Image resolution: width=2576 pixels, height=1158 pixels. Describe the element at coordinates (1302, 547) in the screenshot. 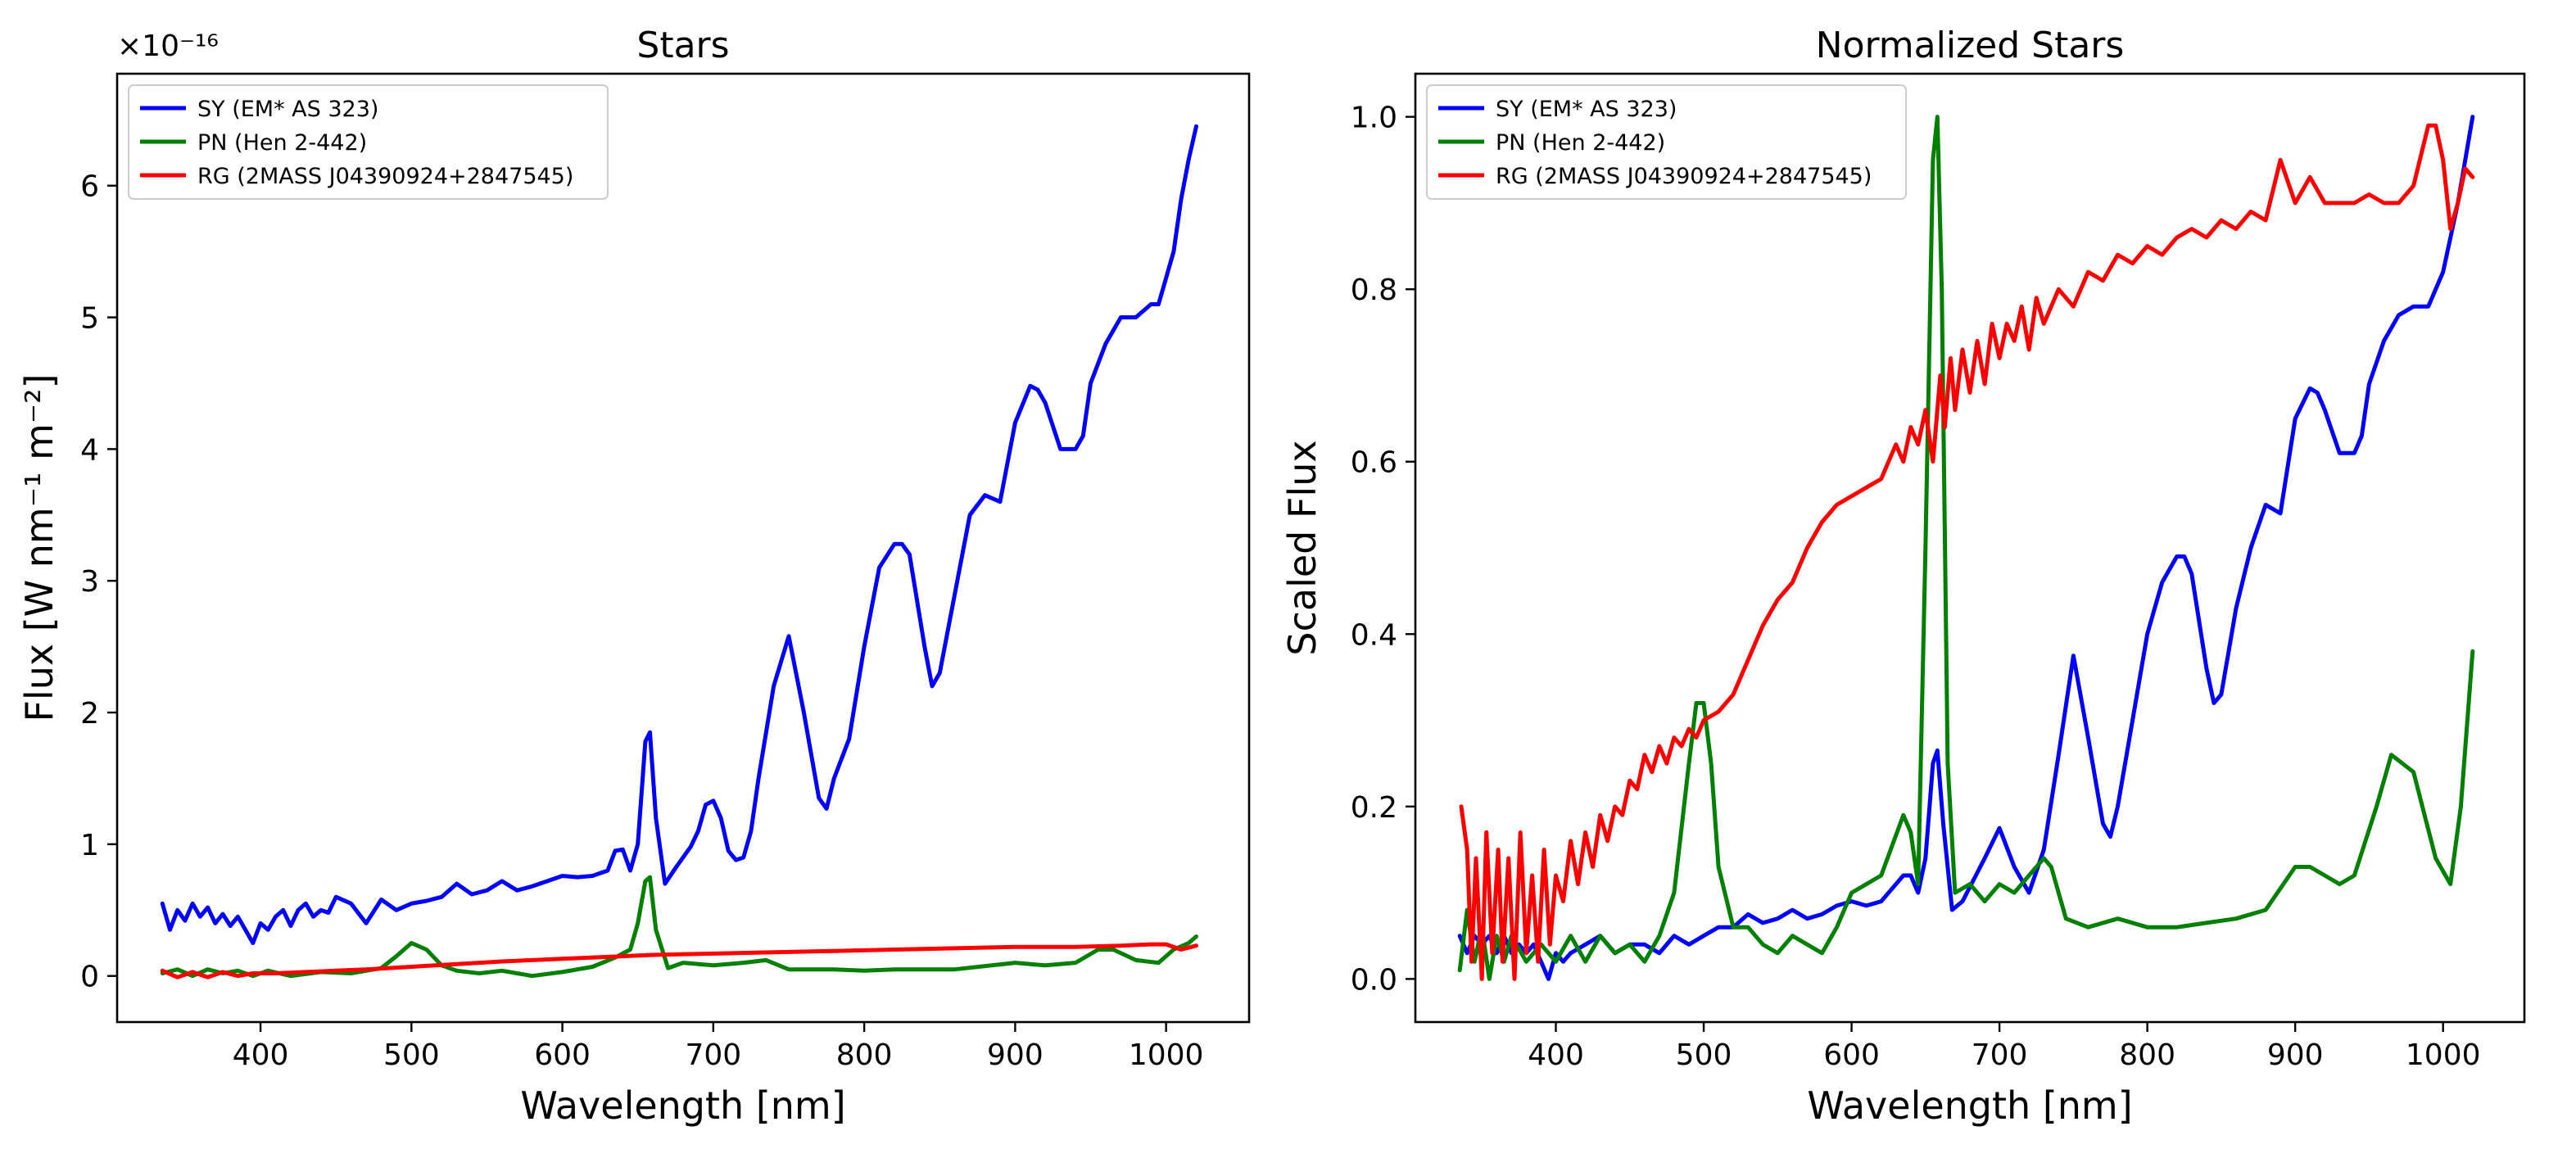

I see `y-axis-label: Scaled Flux` at that location.